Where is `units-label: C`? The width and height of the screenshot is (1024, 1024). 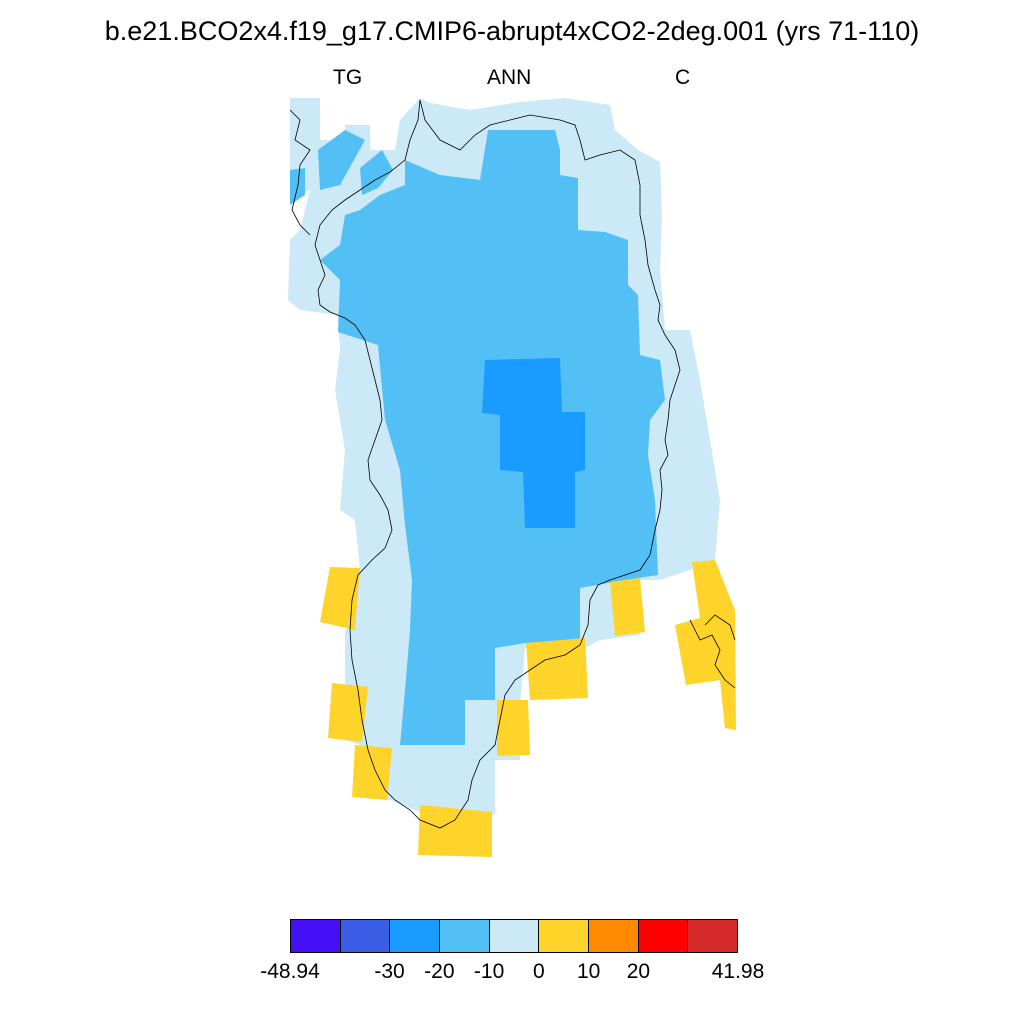 units-label: C is located at coordinates (683, 77).